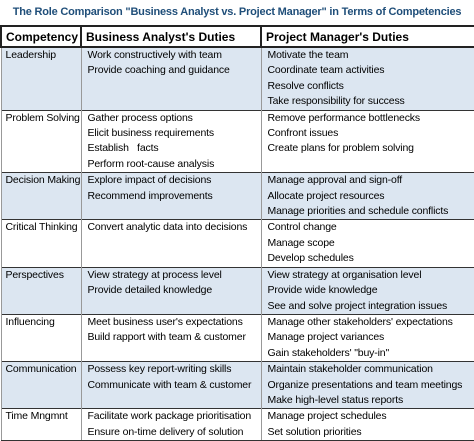  Describe the element at coordinates (41, 36) in the screenshot. I see `header-cell: Competency` at that location.